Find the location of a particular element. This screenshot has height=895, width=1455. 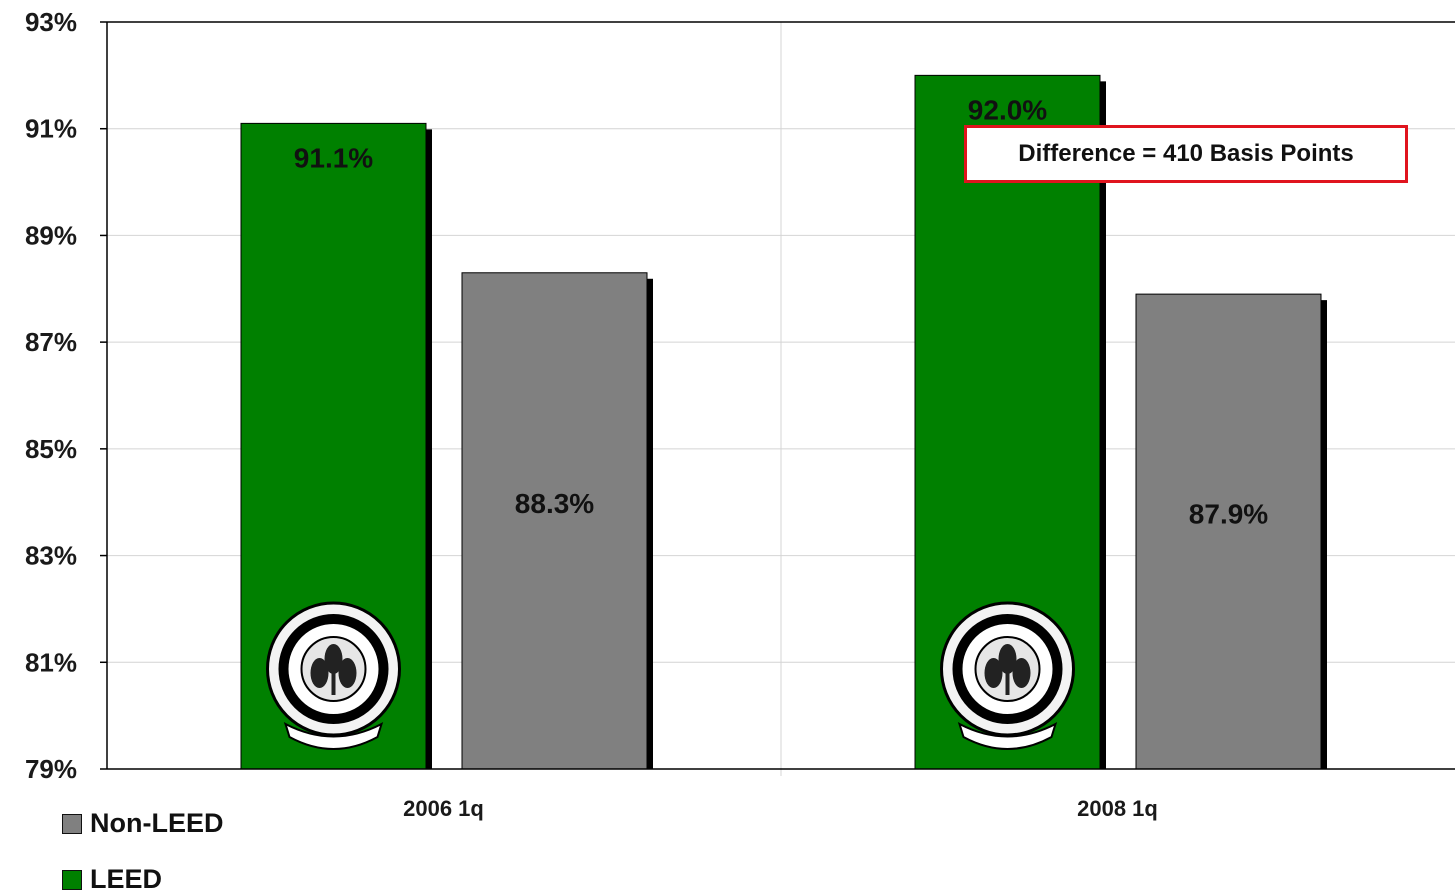

y-tick-label: 85% is located at coordinates (51, 449).